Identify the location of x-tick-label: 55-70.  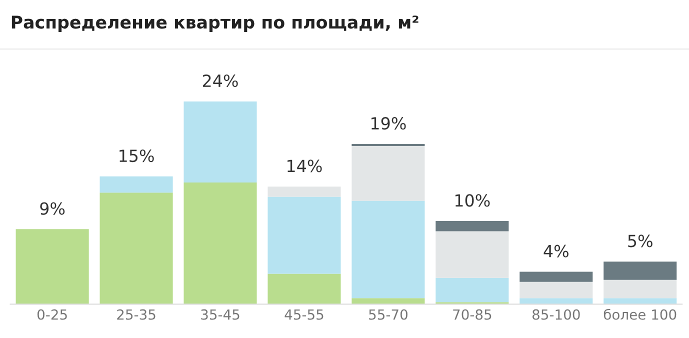
(388, 314).